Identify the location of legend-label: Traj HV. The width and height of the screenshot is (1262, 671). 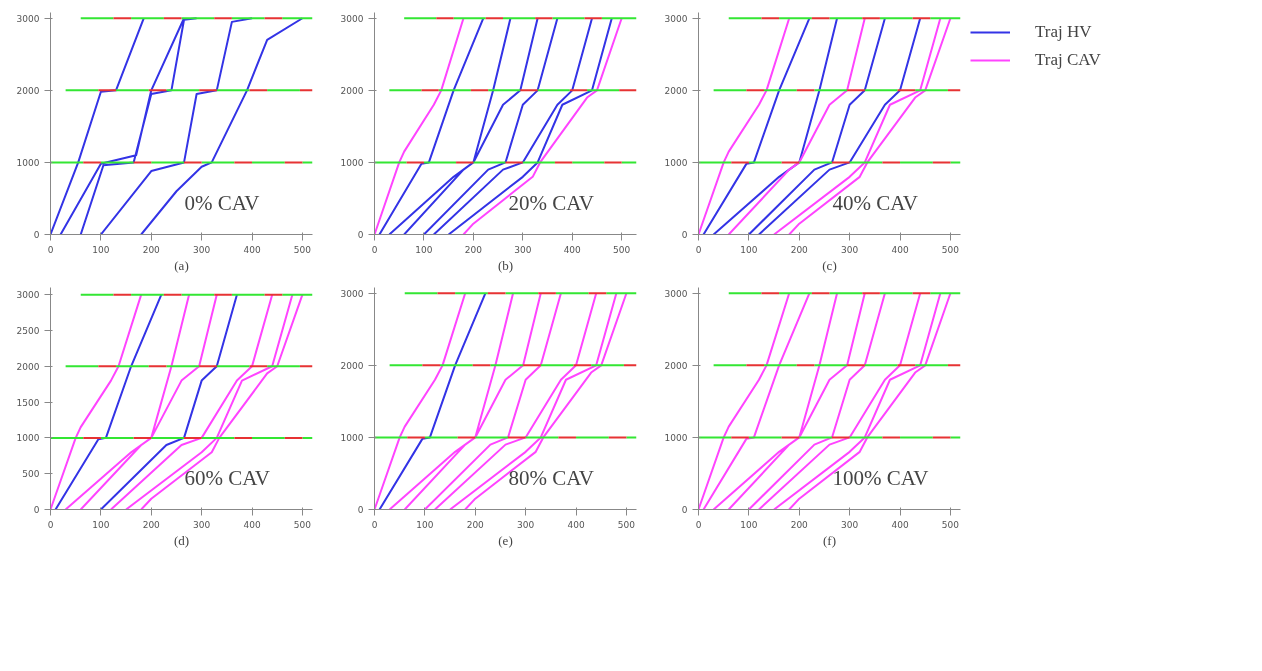
(1063, 32).